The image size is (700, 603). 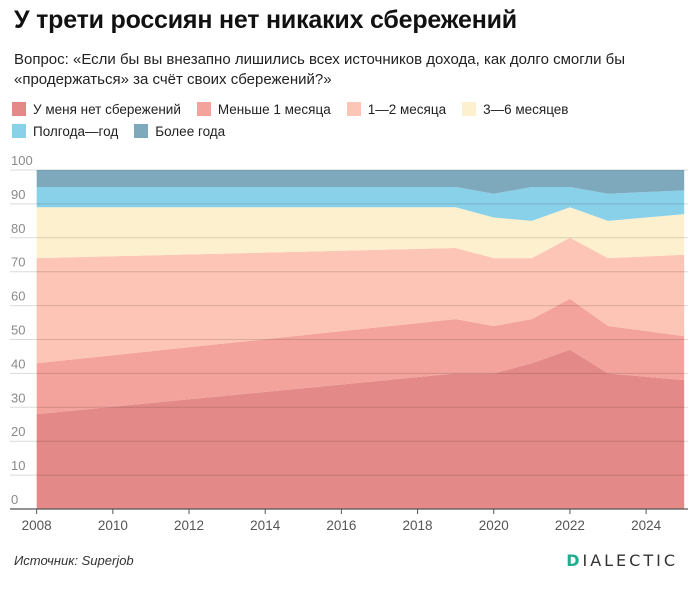 I want to click on source-label: Источник:, so click(x=46, y=560).